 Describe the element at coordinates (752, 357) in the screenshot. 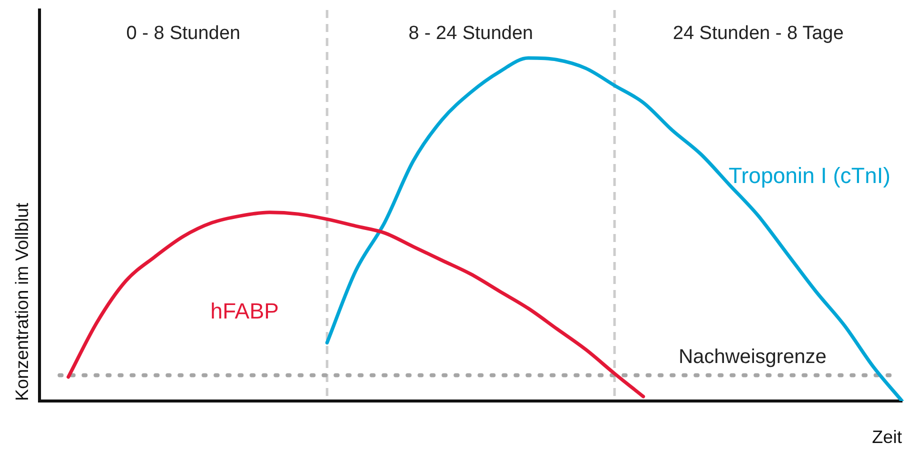

I see `ref-line-label: Nachweisgrenze` at that location.